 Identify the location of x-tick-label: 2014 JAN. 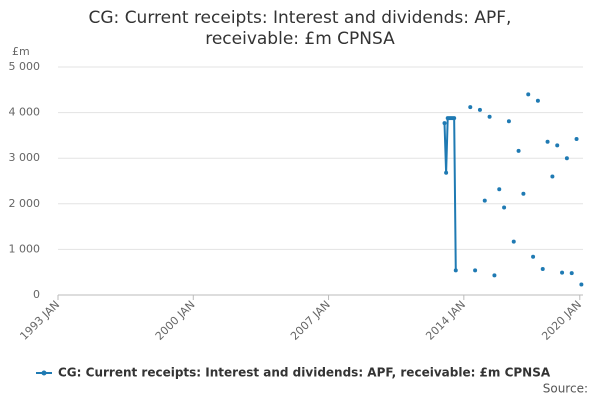
(445, 320).